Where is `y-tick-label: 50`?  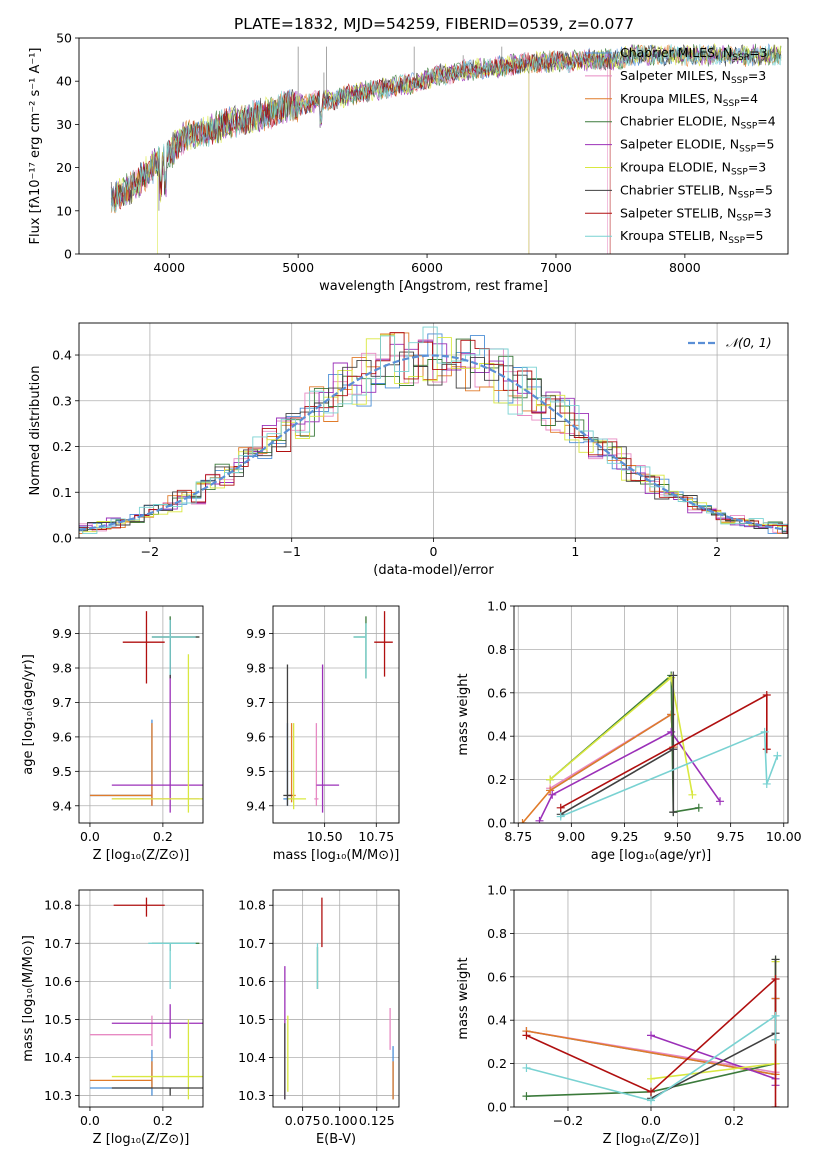
y-tick-label: 50 is located at coordinates (64, 38).